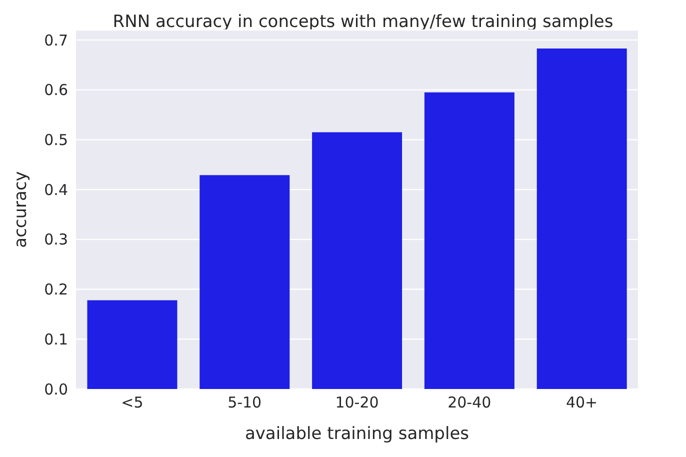 The height and width of the screenshot is (457, 686). I want to click on x-tick-label: <5, so click(132, 403).